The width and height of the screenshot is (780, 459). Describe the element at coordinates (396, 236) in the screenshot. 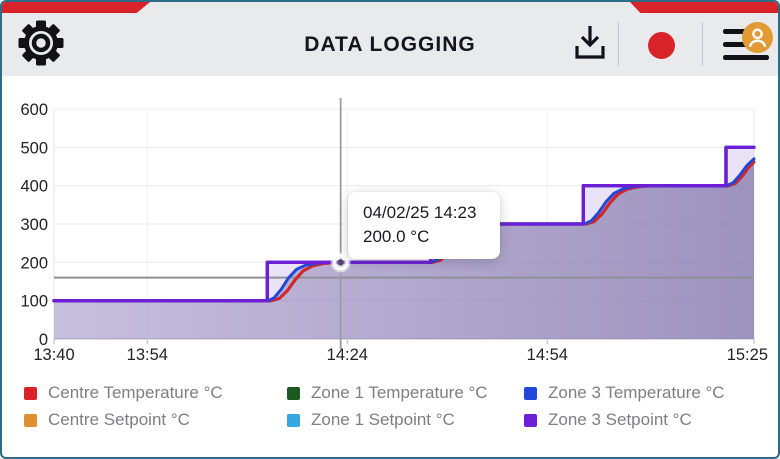

I see `tooltip-value: 200.0 °C` at that location.